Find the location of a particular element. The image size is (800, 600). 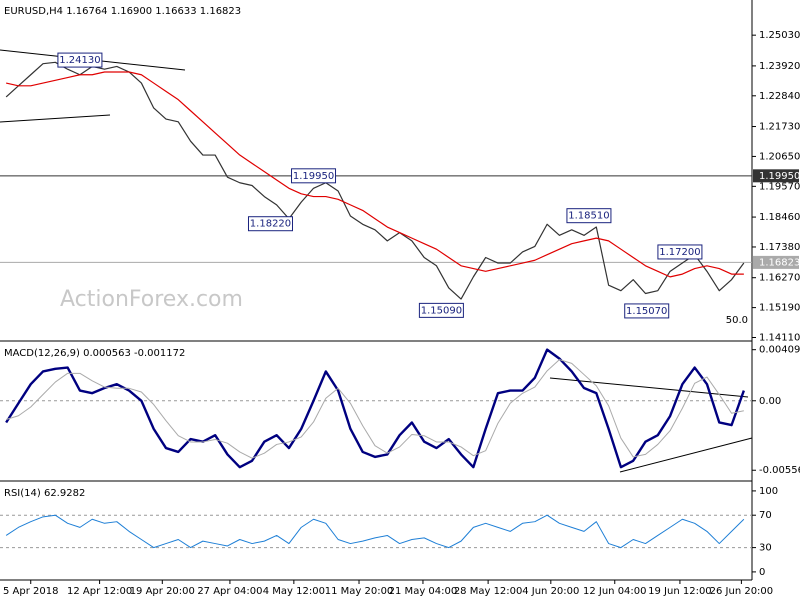

y-tick-label: 1.20650 is located at coordinates (779, 156).